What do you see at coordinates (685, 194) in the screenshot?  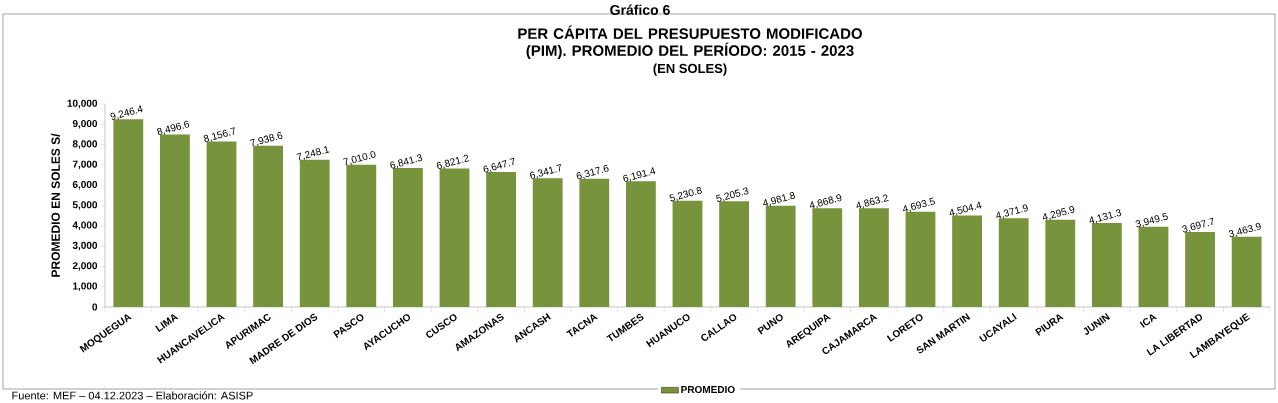 I see `data-label: 5,230.8` at bounding box center [685, 194].